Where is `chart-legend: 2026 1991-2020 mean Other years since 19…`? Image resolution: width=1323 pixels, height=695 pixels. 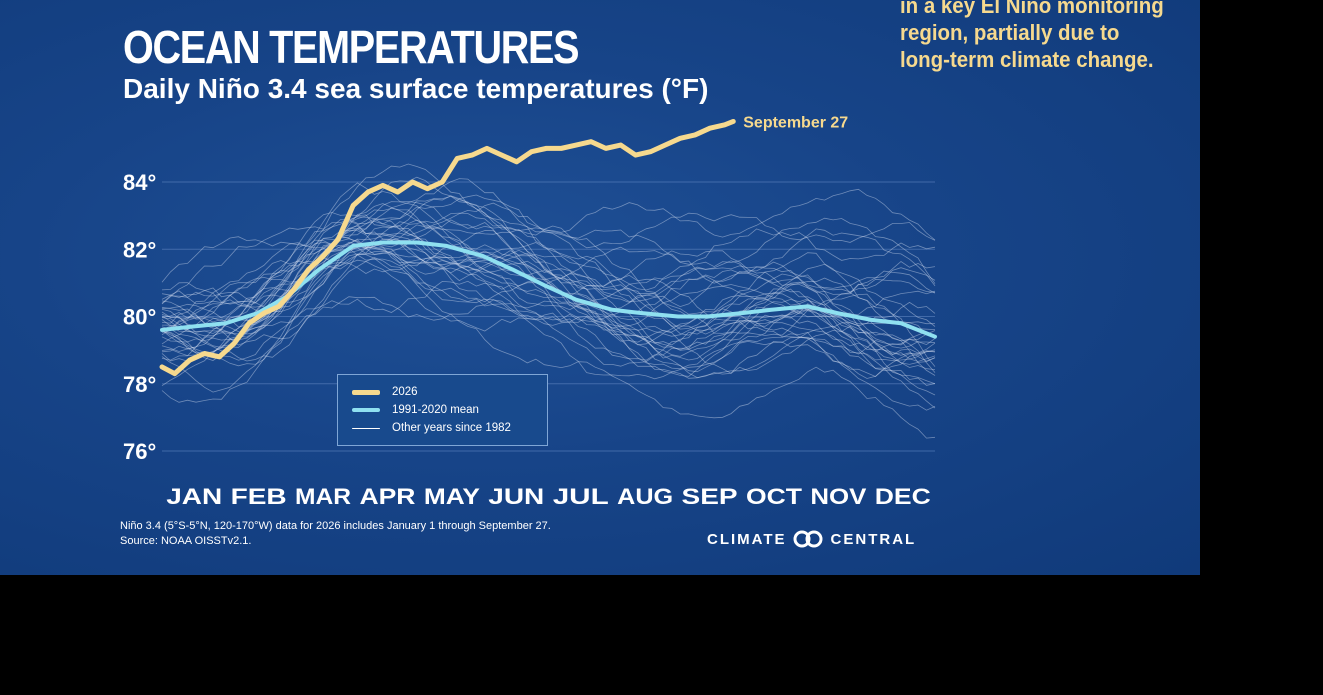 chart-legend: 2026 1991-2020 mean Other years since 19… is located at coordinates (442, 410).